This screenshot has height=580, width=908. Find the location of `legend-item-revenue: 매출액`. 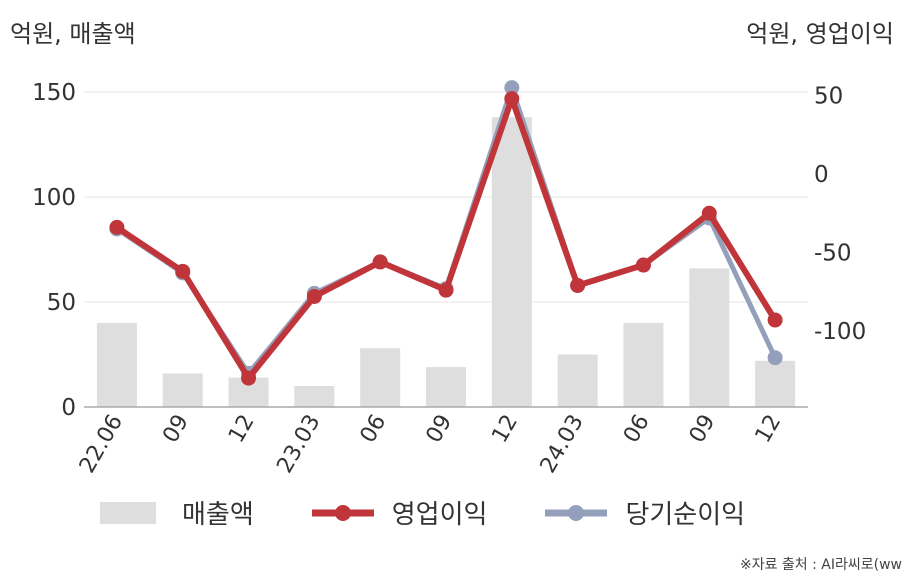

legend-item-revenue: 매출액 is located at coordinates (177, 512).